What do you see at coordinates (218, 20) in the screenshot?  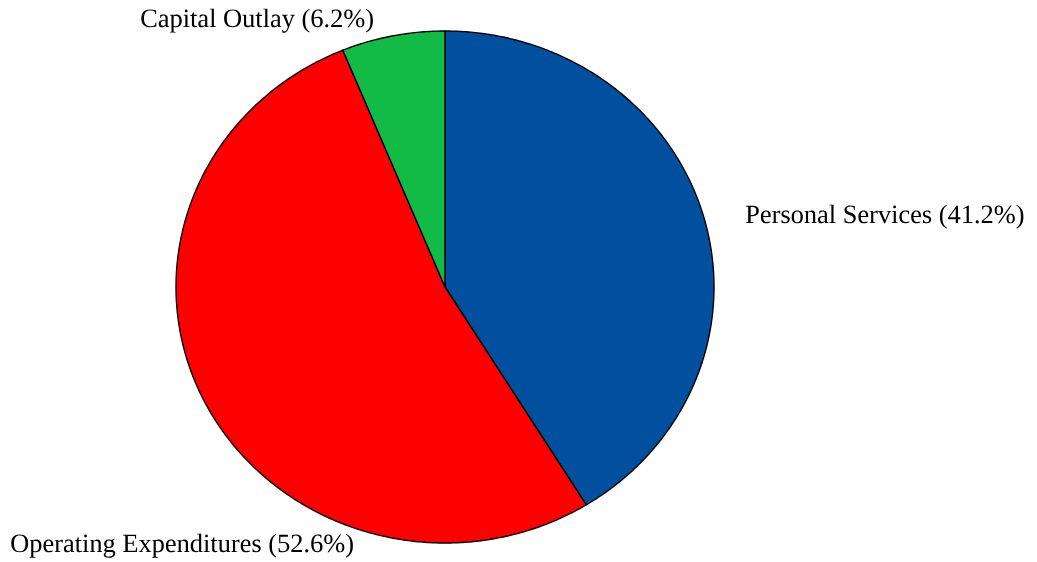 I see `slice-label: Capital Outlay` at bounding box center [218, 20].